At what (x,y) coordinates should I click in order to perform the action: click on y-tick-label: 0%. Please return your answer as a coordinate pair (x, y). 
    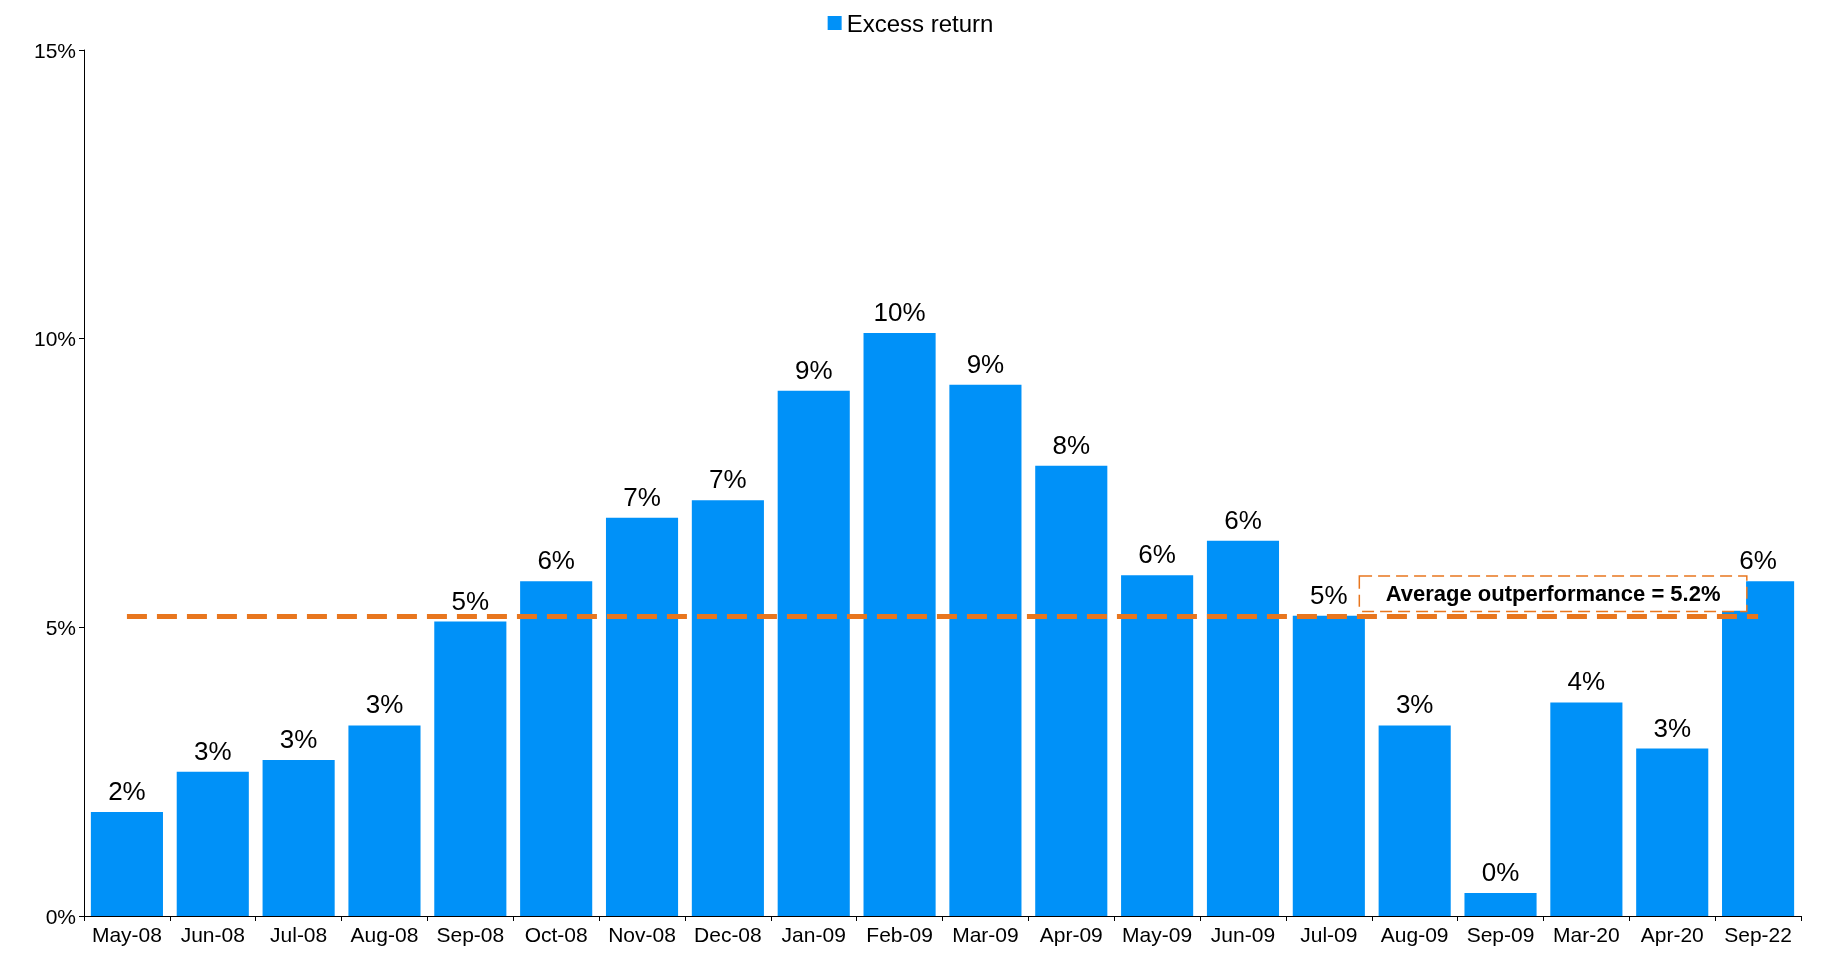
    Looking at the image, I should click on (60, 916).